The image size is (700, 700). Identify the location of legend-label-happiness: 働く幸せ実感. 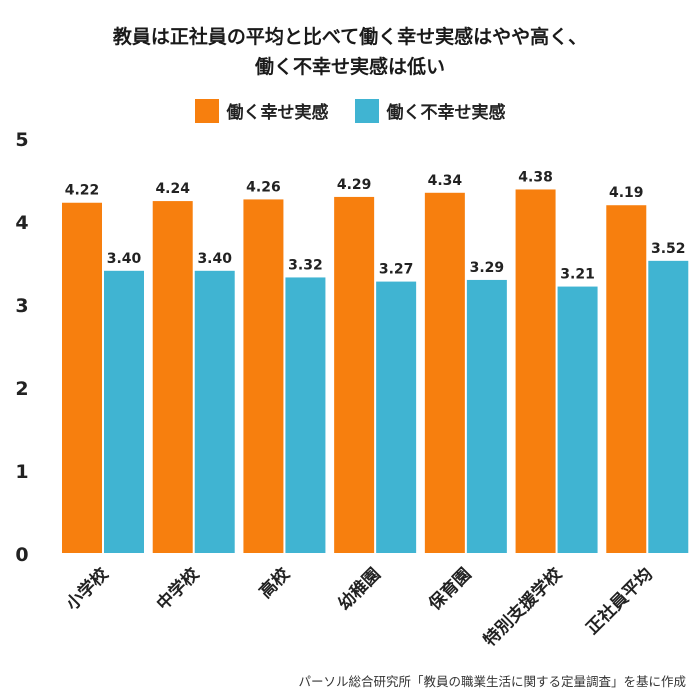
(277, 113).